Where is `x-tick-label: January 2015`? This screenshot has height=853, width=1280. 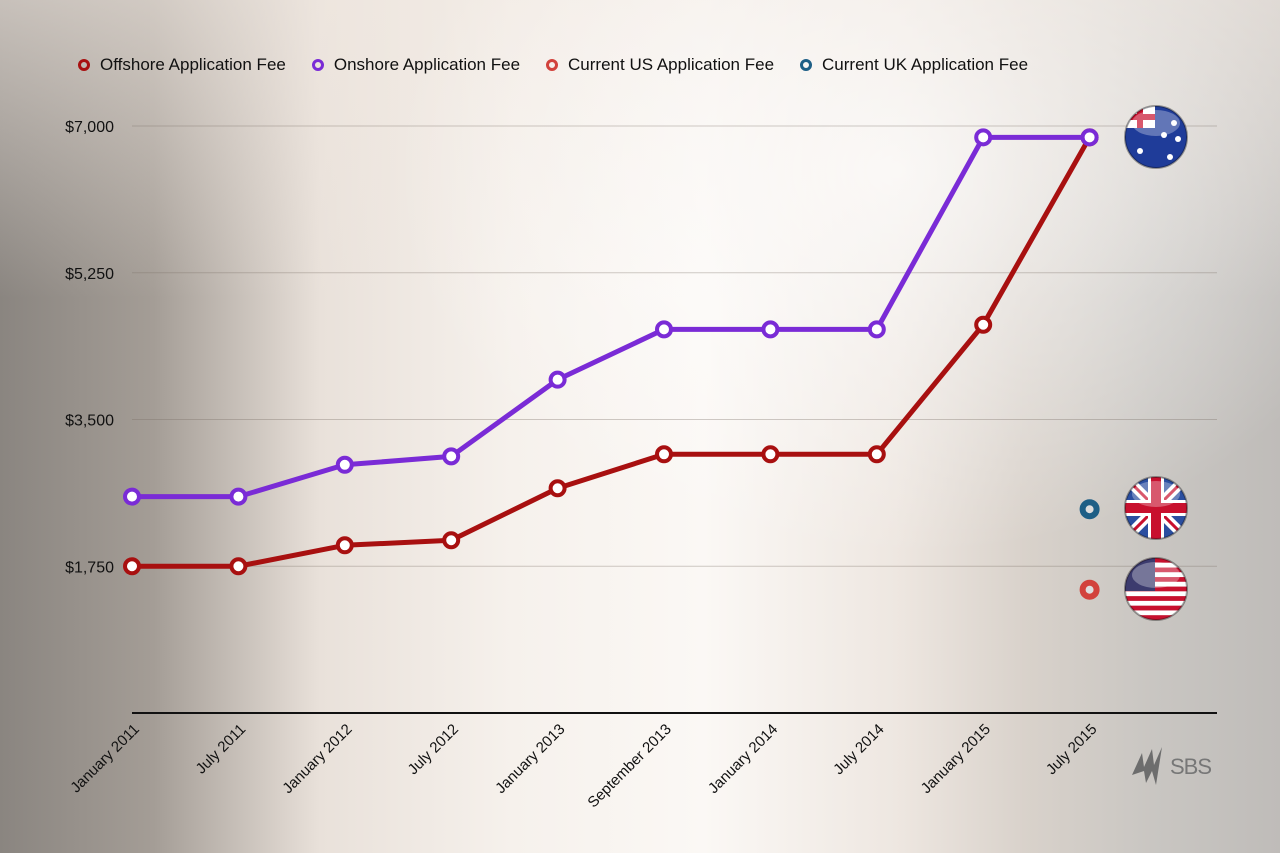
x-tick-label: January 2015 is located at coordinates (956, 759).